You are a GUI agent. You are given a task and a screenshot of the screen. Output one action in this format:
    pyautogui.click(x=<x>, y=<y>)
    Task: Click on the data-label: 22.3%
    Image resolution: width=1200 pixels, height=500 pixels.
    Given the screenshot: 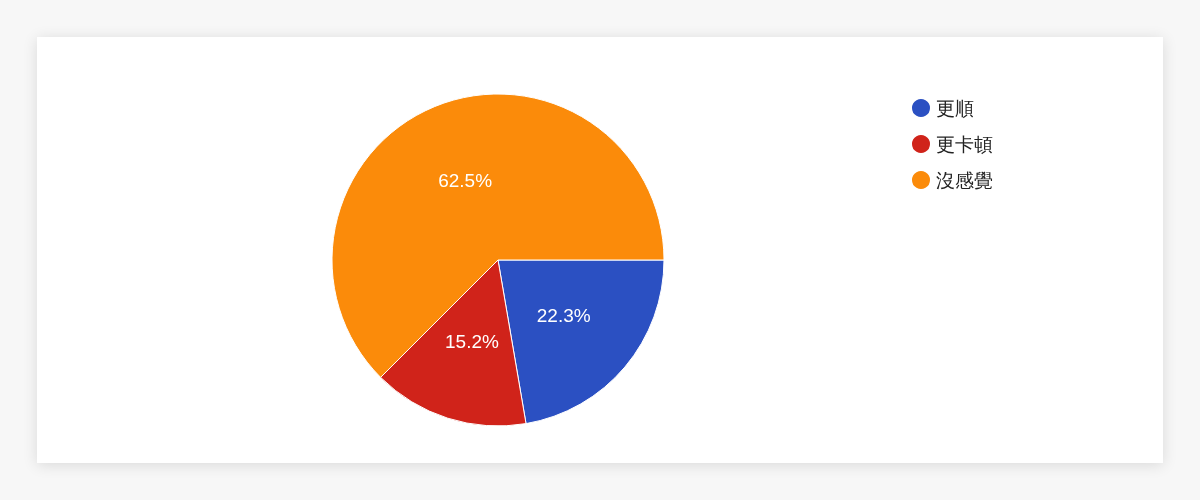 What is the action you would take?
    pyautogui.click(x=563, y=315)
    